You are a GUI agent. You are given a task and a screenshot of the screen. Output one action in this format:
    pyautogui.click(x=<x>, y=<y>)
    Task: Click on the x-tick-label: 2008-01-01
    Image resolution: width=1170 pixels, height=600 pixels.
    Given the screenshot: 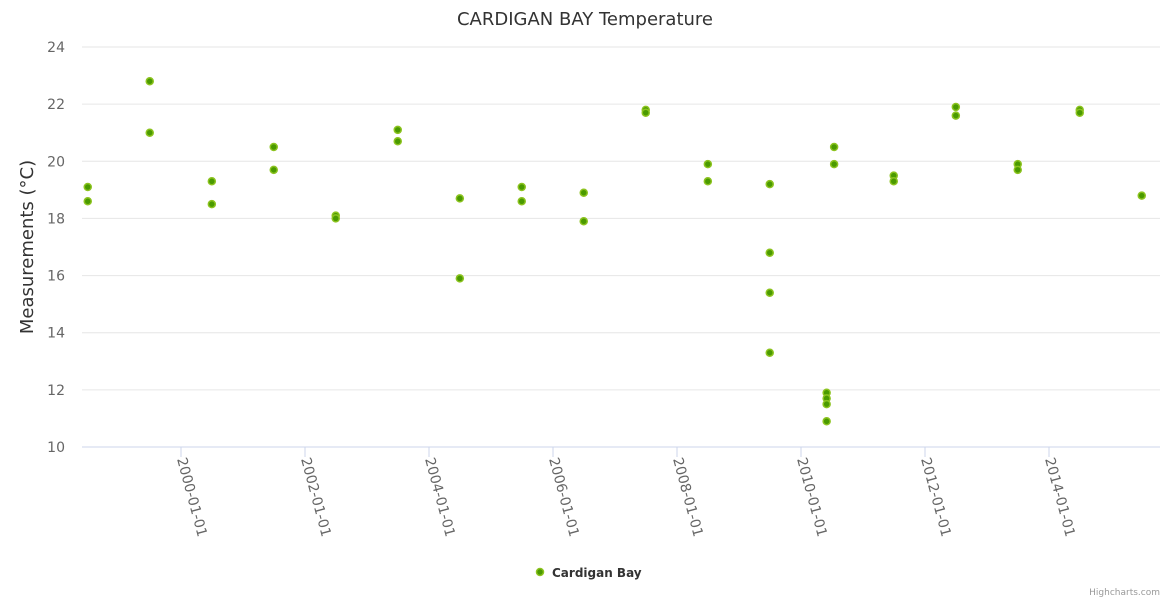 What is the action you would take?
    pyautogui.click(x=687, y=497)
    